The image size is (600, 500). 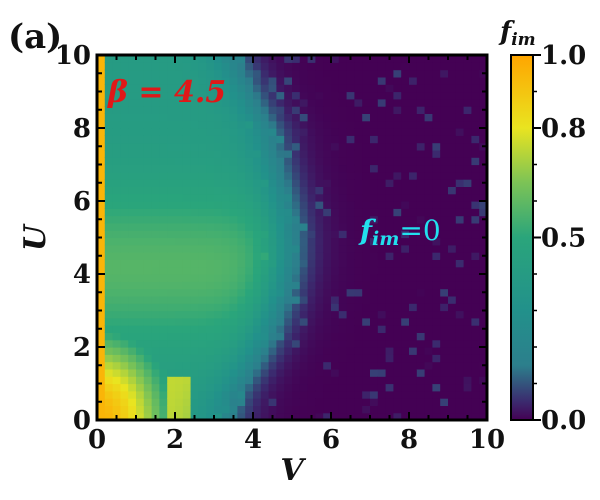 What do you see at coordinates (563, 421) in the screenshot?
I see `colorbar-tick-label: 0.0` at bounding box center [563, 421].